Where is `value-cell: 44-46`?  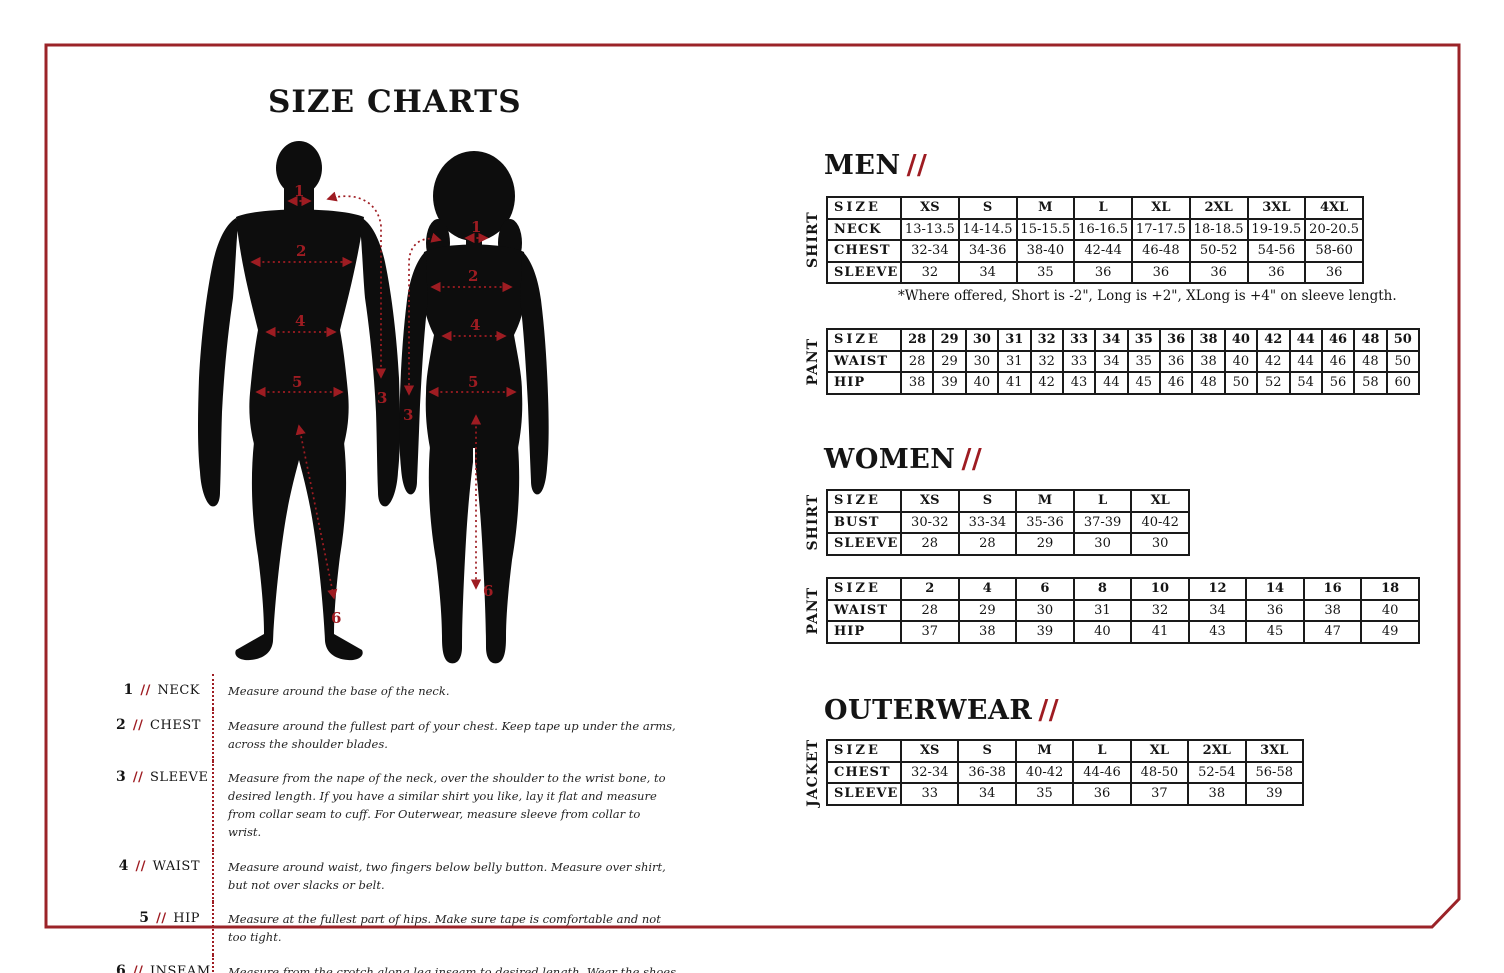
value-cell: 44-46 is located at coordinates (1102, 772).